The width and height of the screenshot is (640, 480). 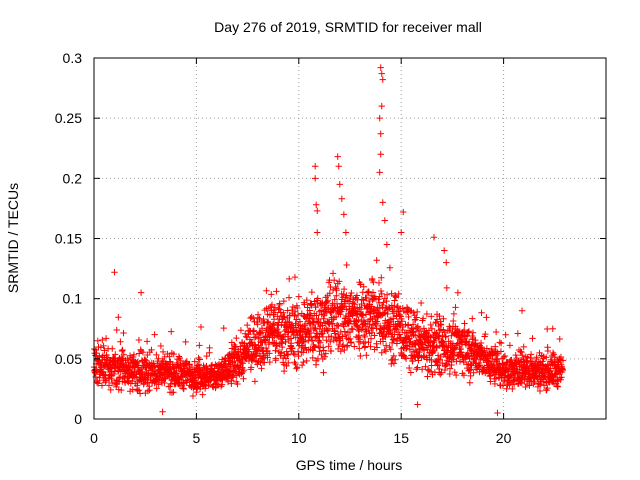 I want to click on x-tick-label: 20, so click(x=504, y=438).